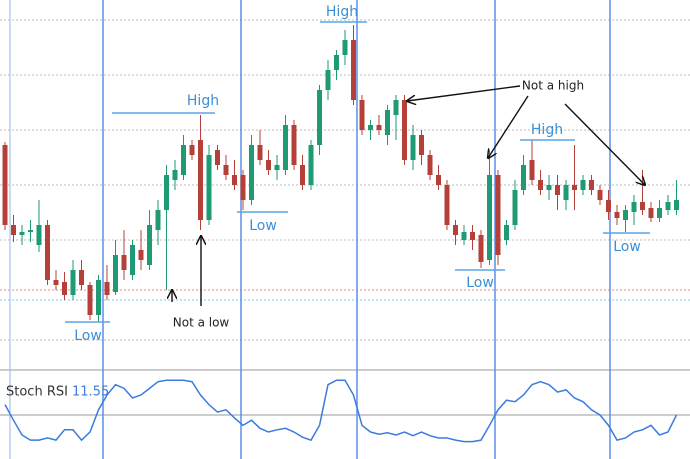 This screenshot has width=690, height=459. I want to click on rsi-current-value: 11.55, so click(90, 392).